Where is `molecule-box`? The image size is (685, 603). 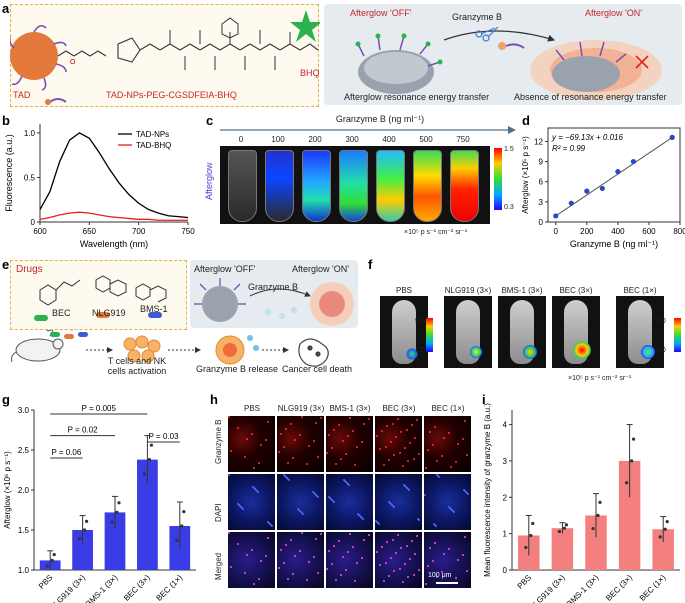 molecule-box is located at coordinates (164, 55).